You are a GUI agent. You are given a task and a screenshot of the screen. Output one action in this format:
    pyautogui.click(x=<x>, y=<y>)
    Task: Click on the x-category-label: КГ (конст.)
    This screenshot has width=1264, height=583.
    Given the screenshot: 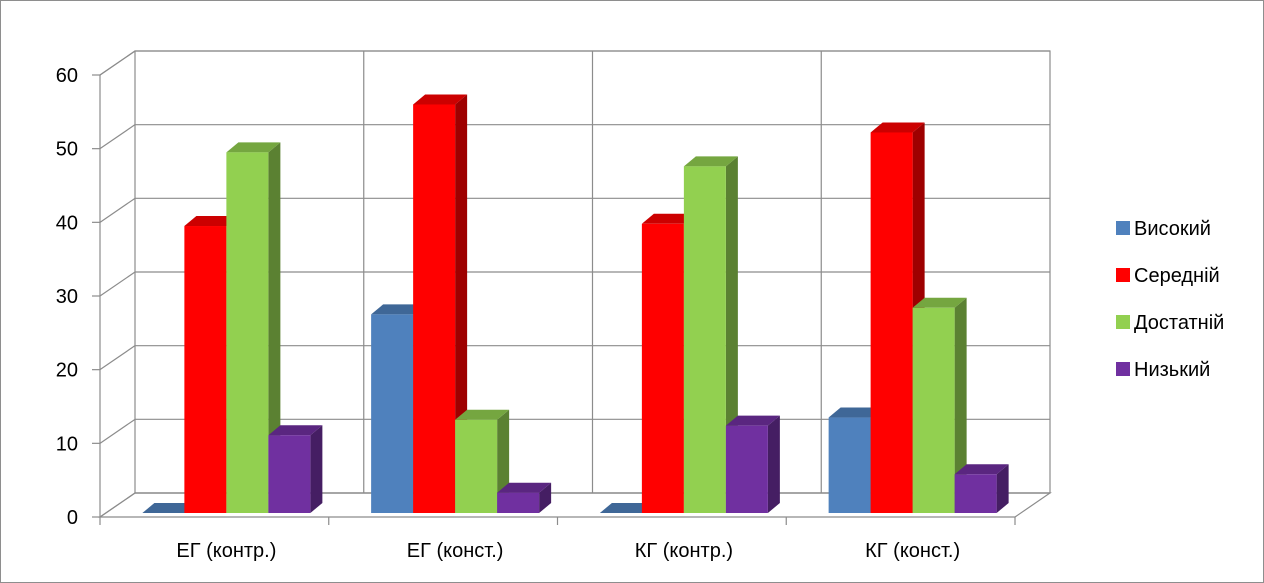 What is the action you would take?
    pyautogui.click(x=912, y=551)
    